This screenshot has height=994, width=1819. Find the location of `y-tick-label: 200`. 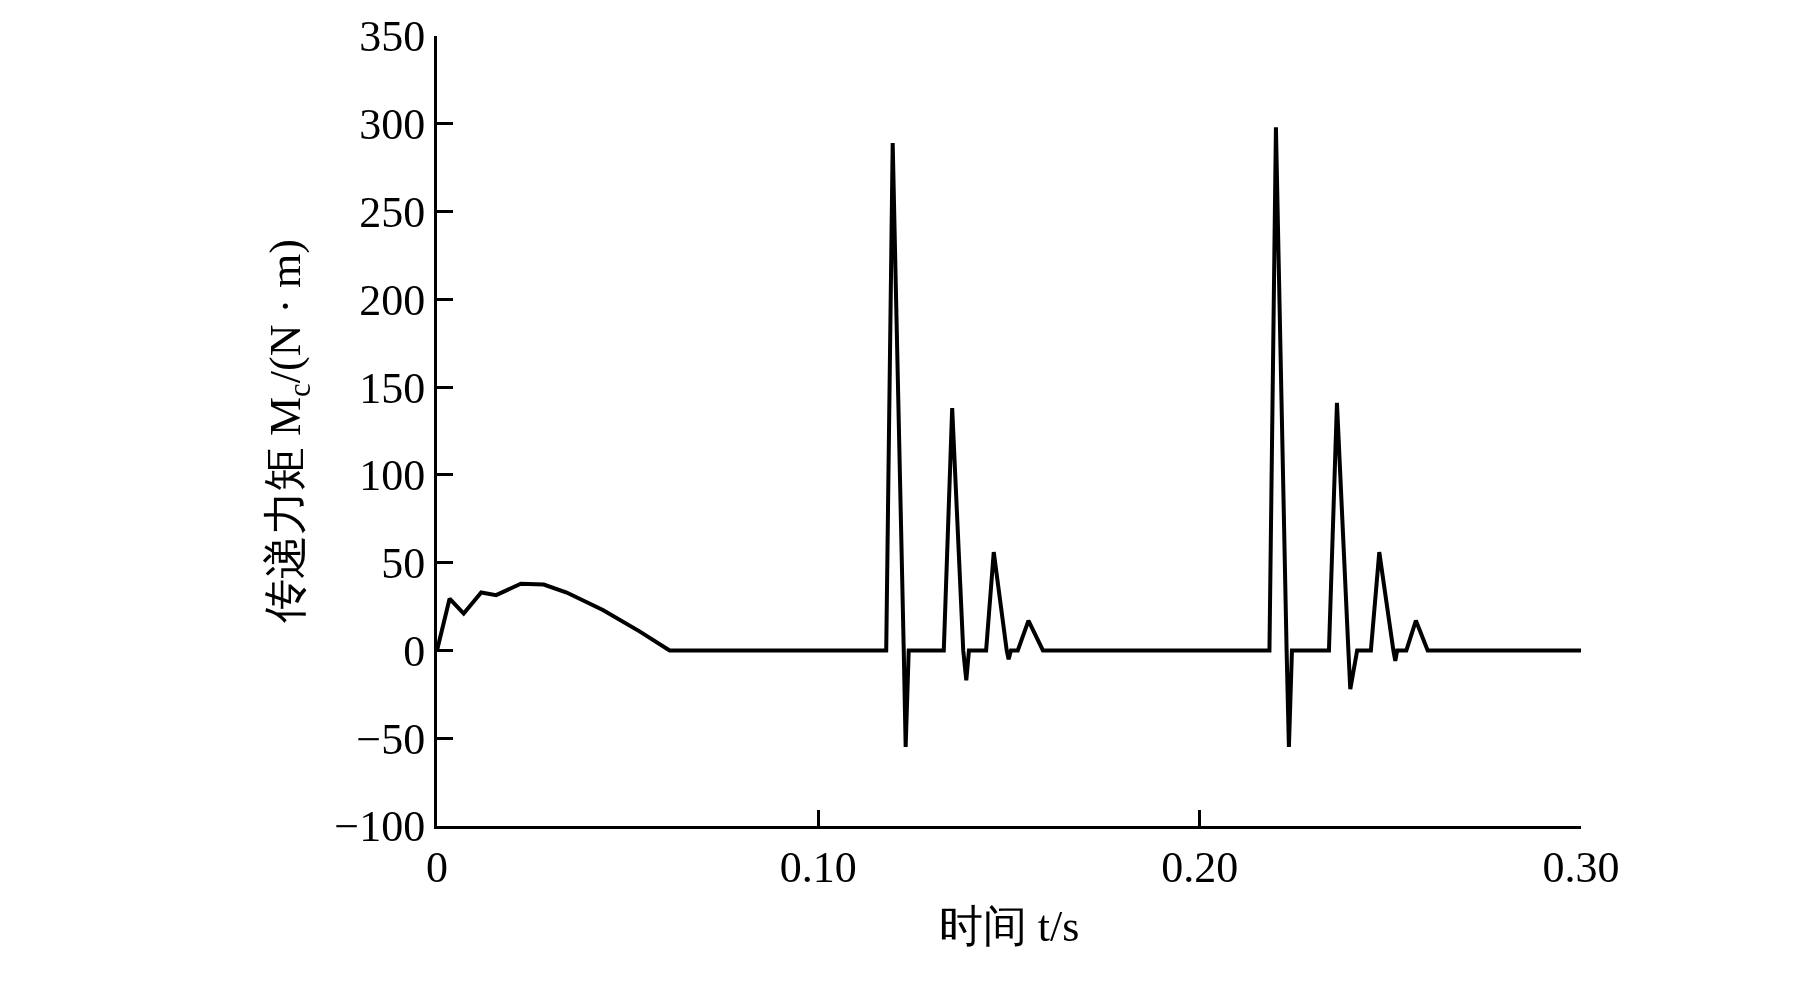

y-tick-label: 200 is located at coordinates (392, 300).